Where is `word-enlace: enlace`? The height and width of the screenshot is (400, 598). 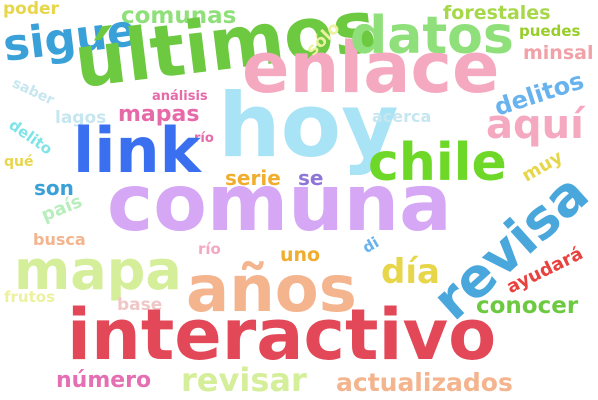
word-enlace: enlace is located at coordinates (371, 68).